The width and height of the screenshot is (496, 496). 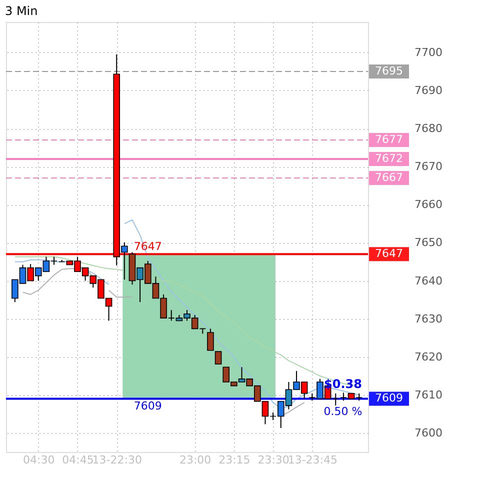 I want to click on annotation: 0.50 %, so click(x=343, y=411).